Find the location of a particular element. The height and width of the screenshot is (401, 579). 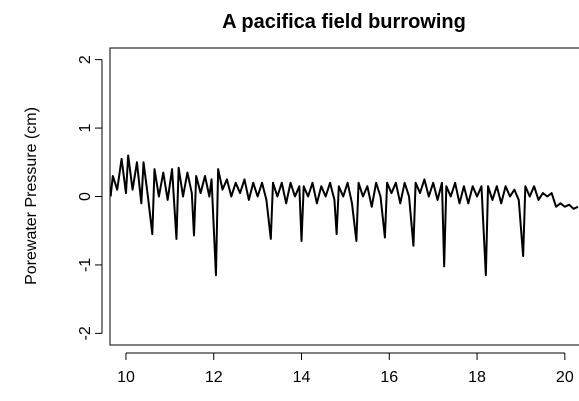

x-tick-label: 12 is located at coordinates (214, 377).